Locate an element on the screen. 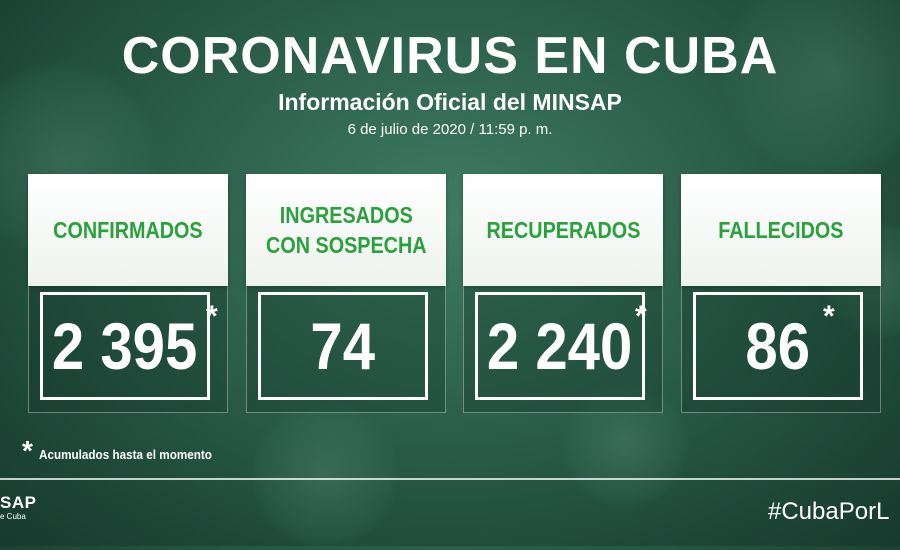  footer-divider is located at coordinates (450, 479).